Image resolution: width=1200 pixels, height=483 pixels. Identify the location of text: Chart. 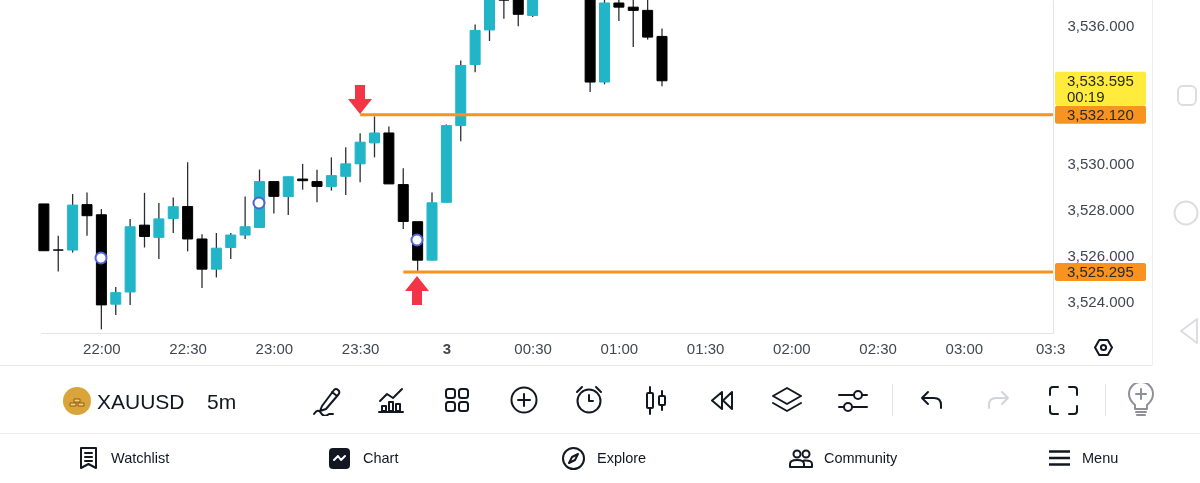
(381, 457).